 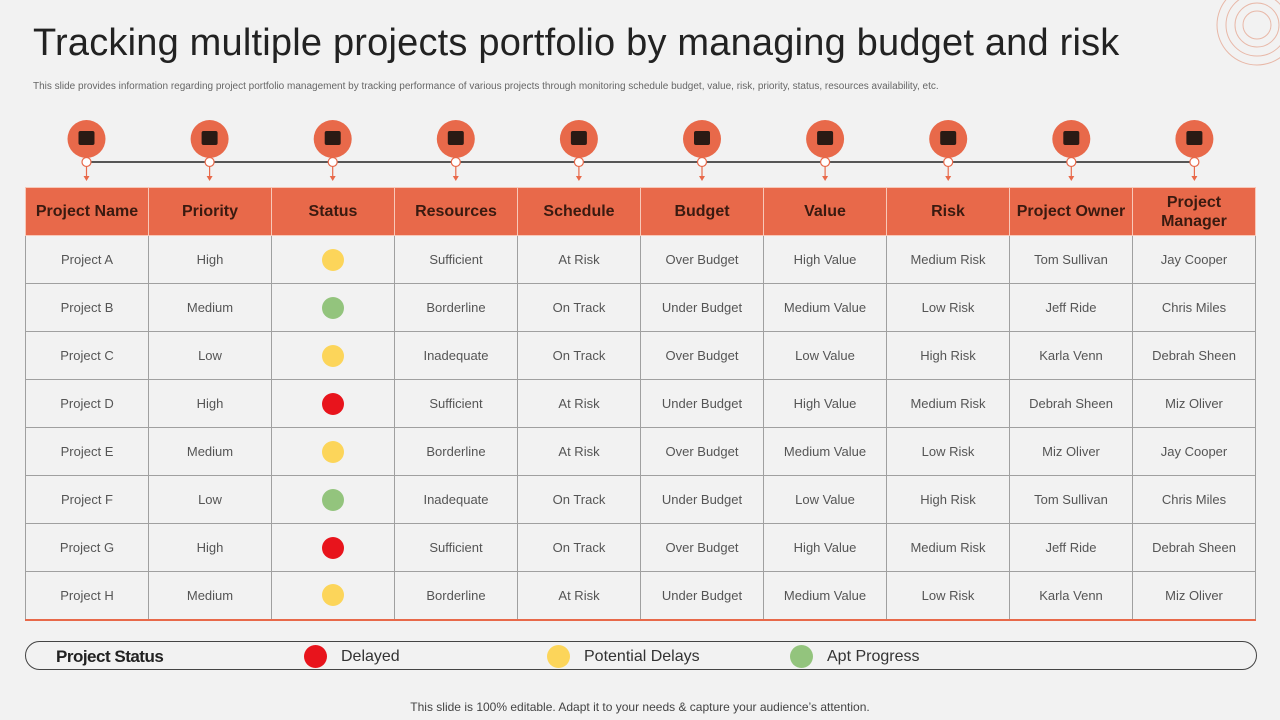 What do you see at coordinates (873, 656) in the screenshot?
I see `legend-label: Apt Progress` at bounding box center [873, 656].